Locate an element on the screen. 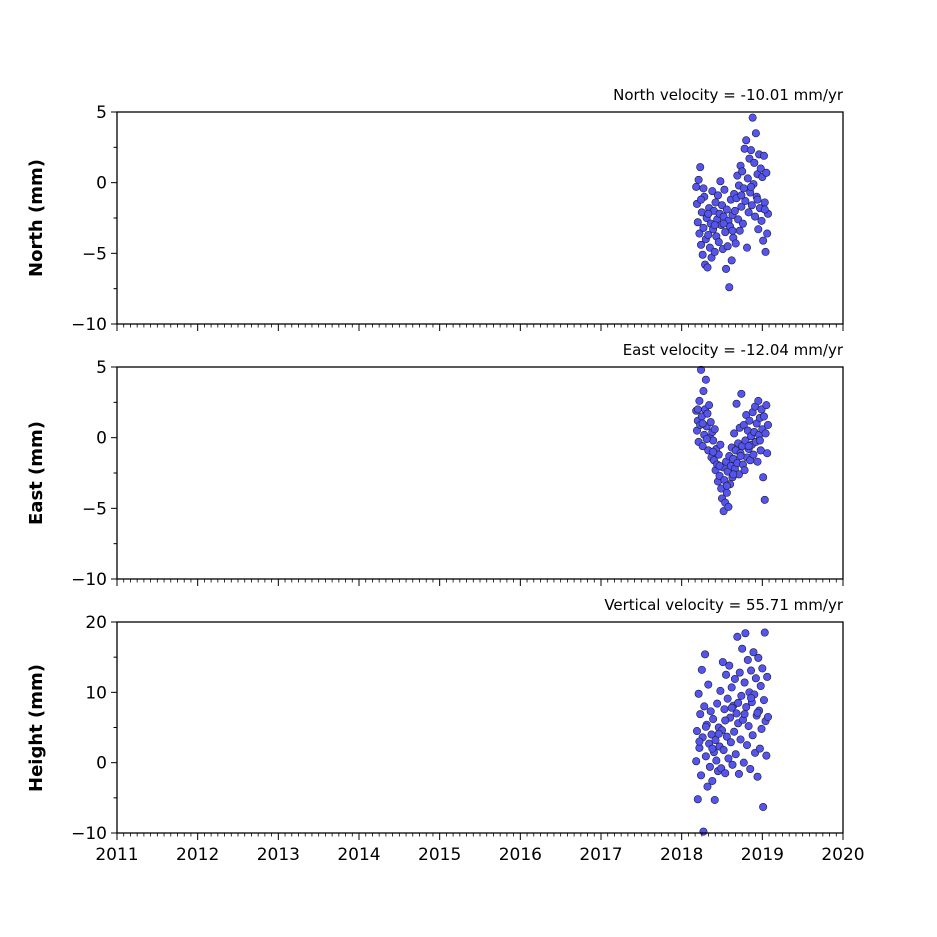  x-tick-label: 2012 is located at coordinates (197, 855).